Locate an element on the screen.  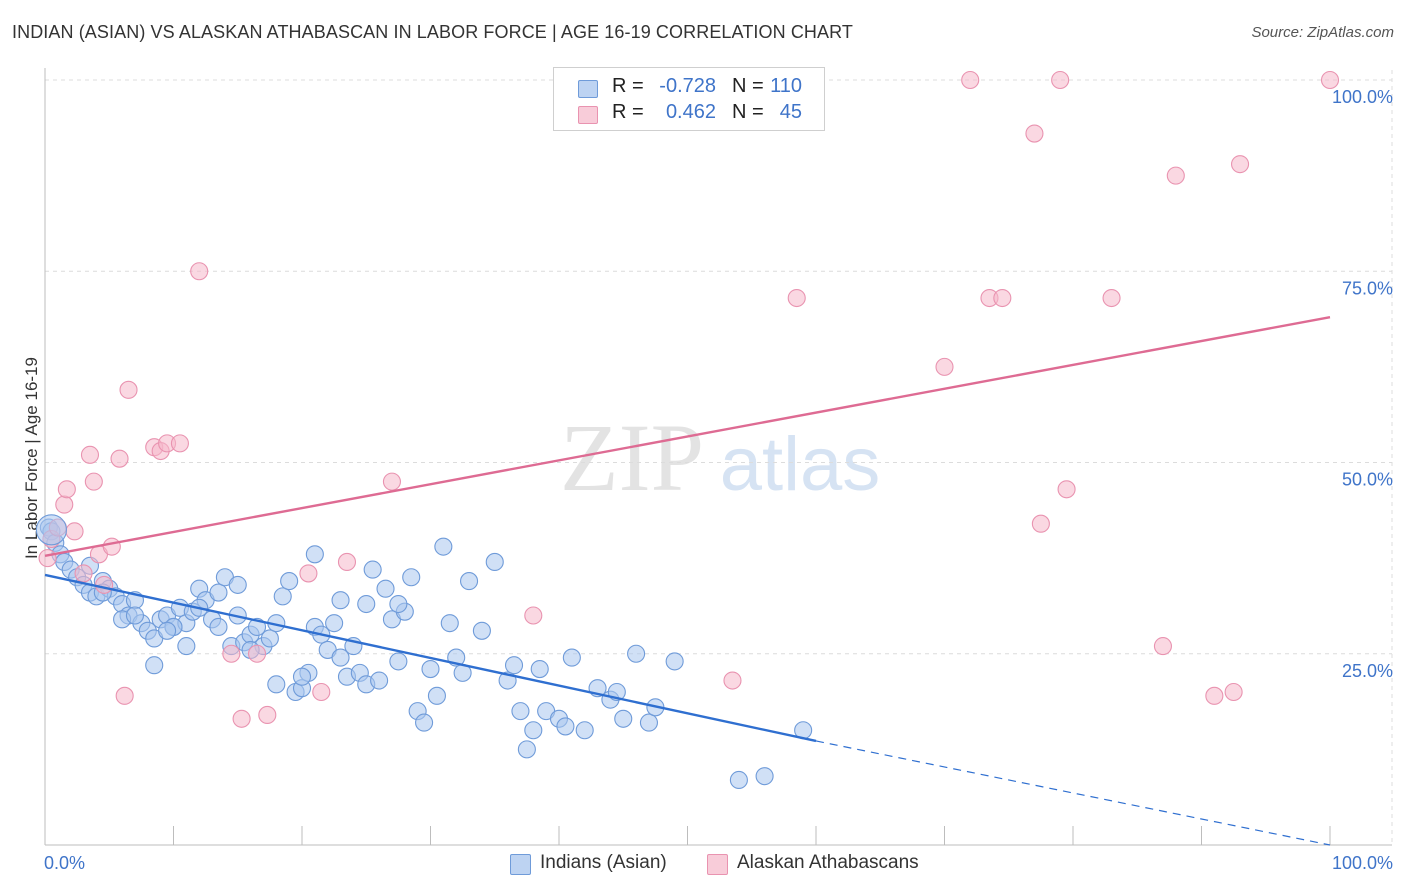
series-swatch-blue is located at coordinates (520, 864).